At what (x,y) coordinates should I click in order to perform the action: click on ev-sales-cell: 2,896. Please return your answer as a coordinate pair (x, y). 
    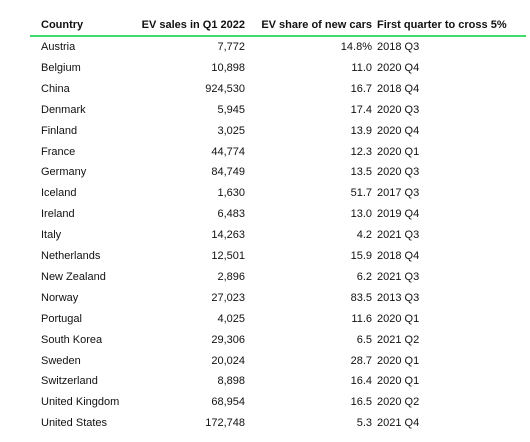
    Looking at the image, I should click on (231, 276).